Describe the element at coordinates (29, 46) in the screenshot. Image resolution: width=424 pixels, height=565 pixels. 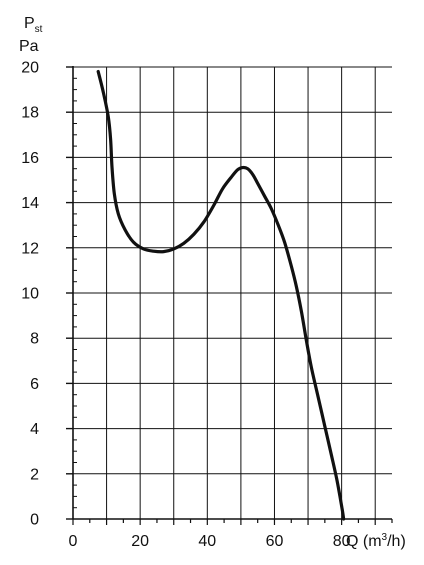
I see `y-axis-unit: Pa` at that location.